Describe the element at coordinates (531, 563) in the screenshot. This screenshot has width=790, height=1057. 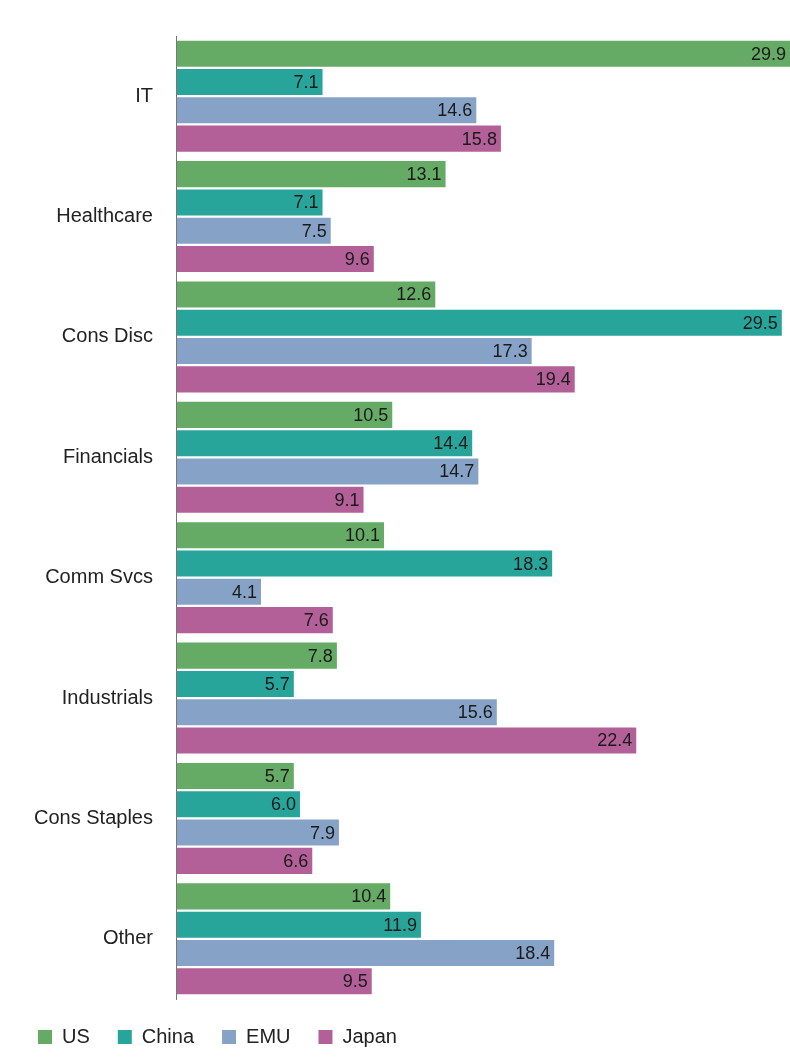
I see `data-label: 18.3` at that location.